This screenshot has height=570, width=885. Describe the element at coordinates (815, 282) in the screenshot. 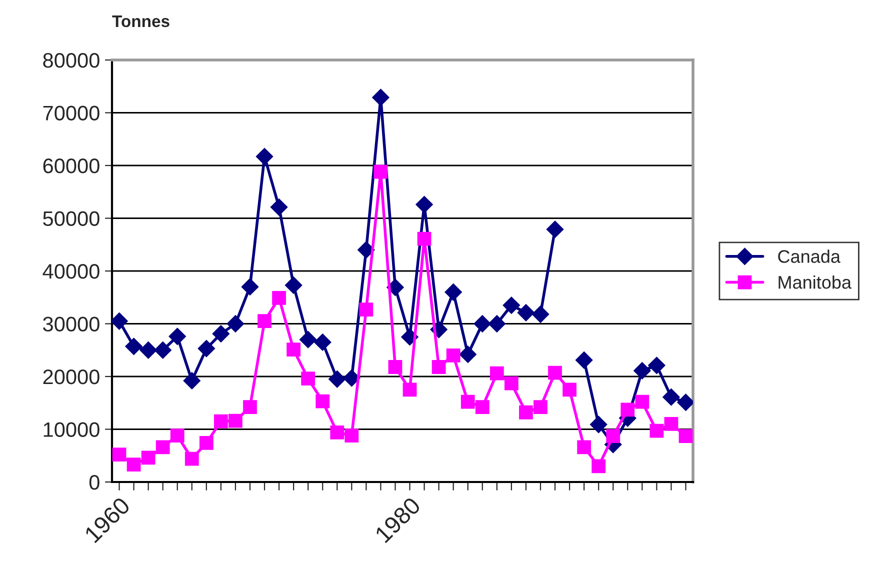

I see `legend-label: Manitoba` at that location.